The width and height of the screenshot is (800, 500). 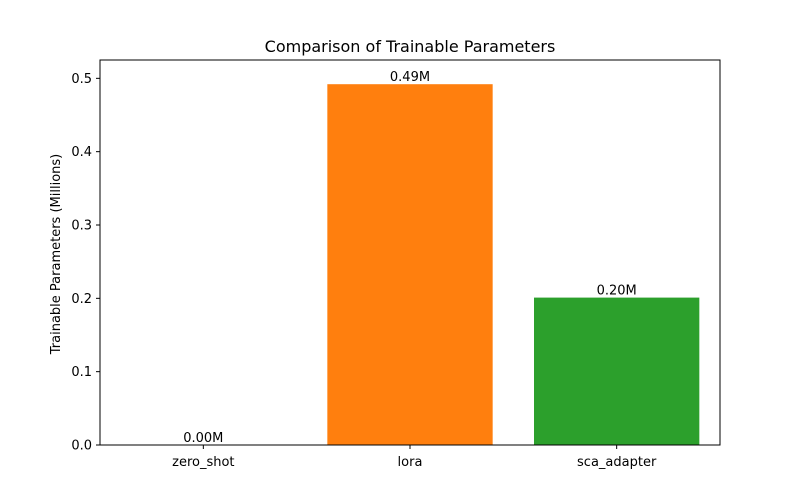 I want to click on y-tick-label: 0.4, so click(x=81, y=152).